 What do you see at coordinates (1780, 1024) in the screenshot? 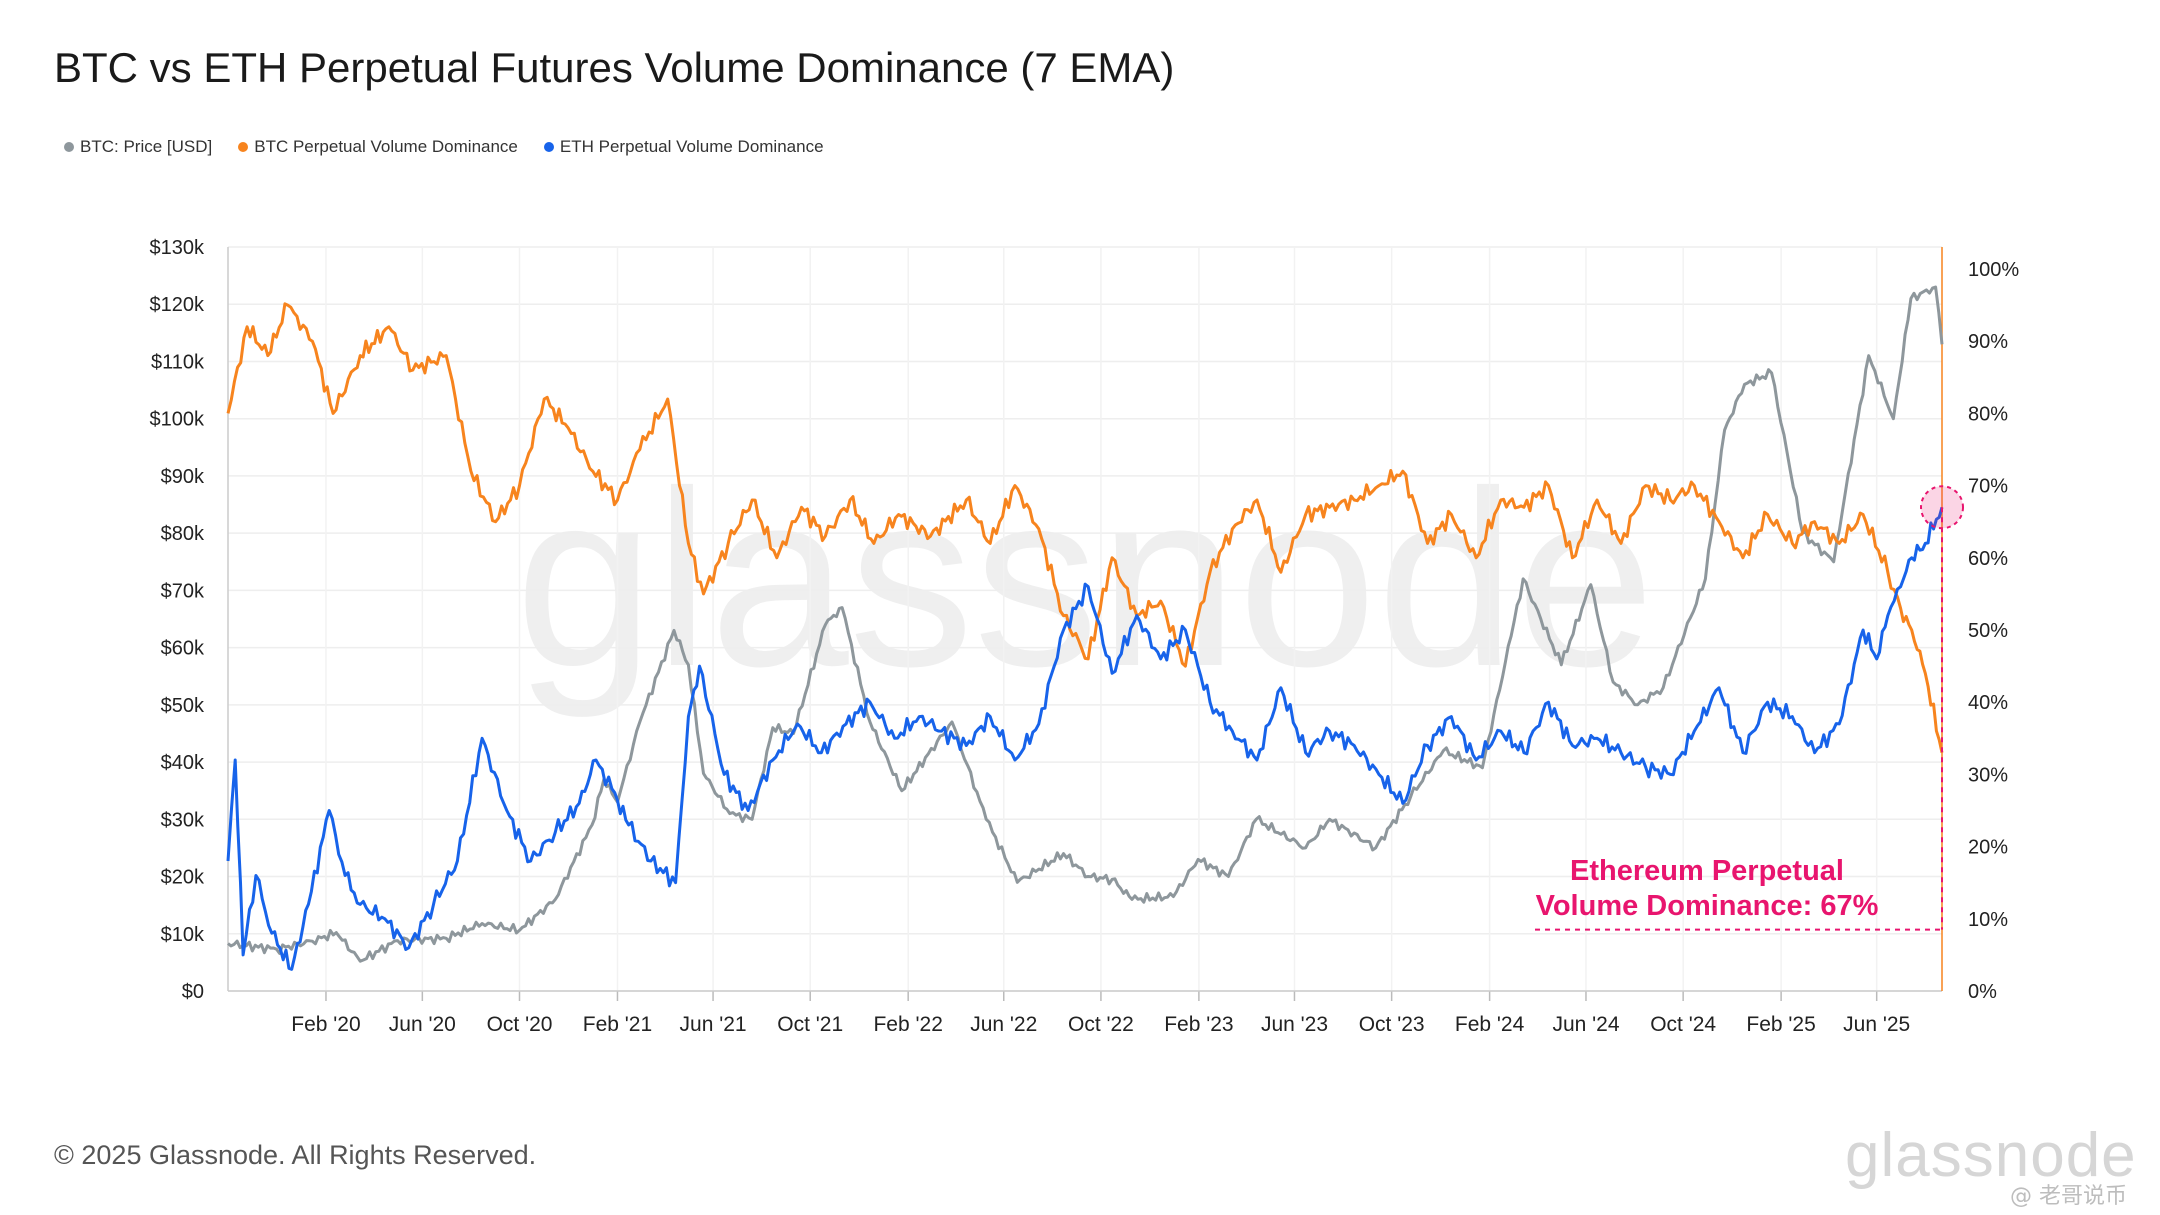
I see `x-tick-label: Feb '25` at bounding box center [1780, 1024].